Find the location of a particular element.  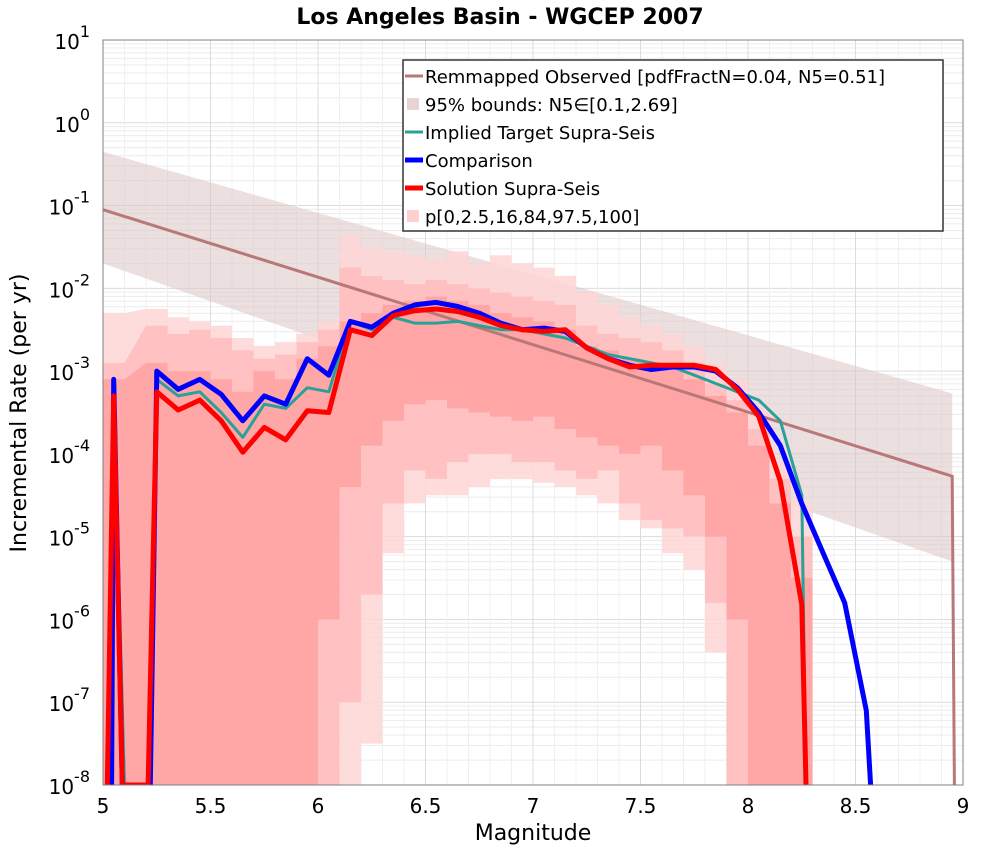

y-tick-label: 10⁻¹ is located at coordinates (69, 204).